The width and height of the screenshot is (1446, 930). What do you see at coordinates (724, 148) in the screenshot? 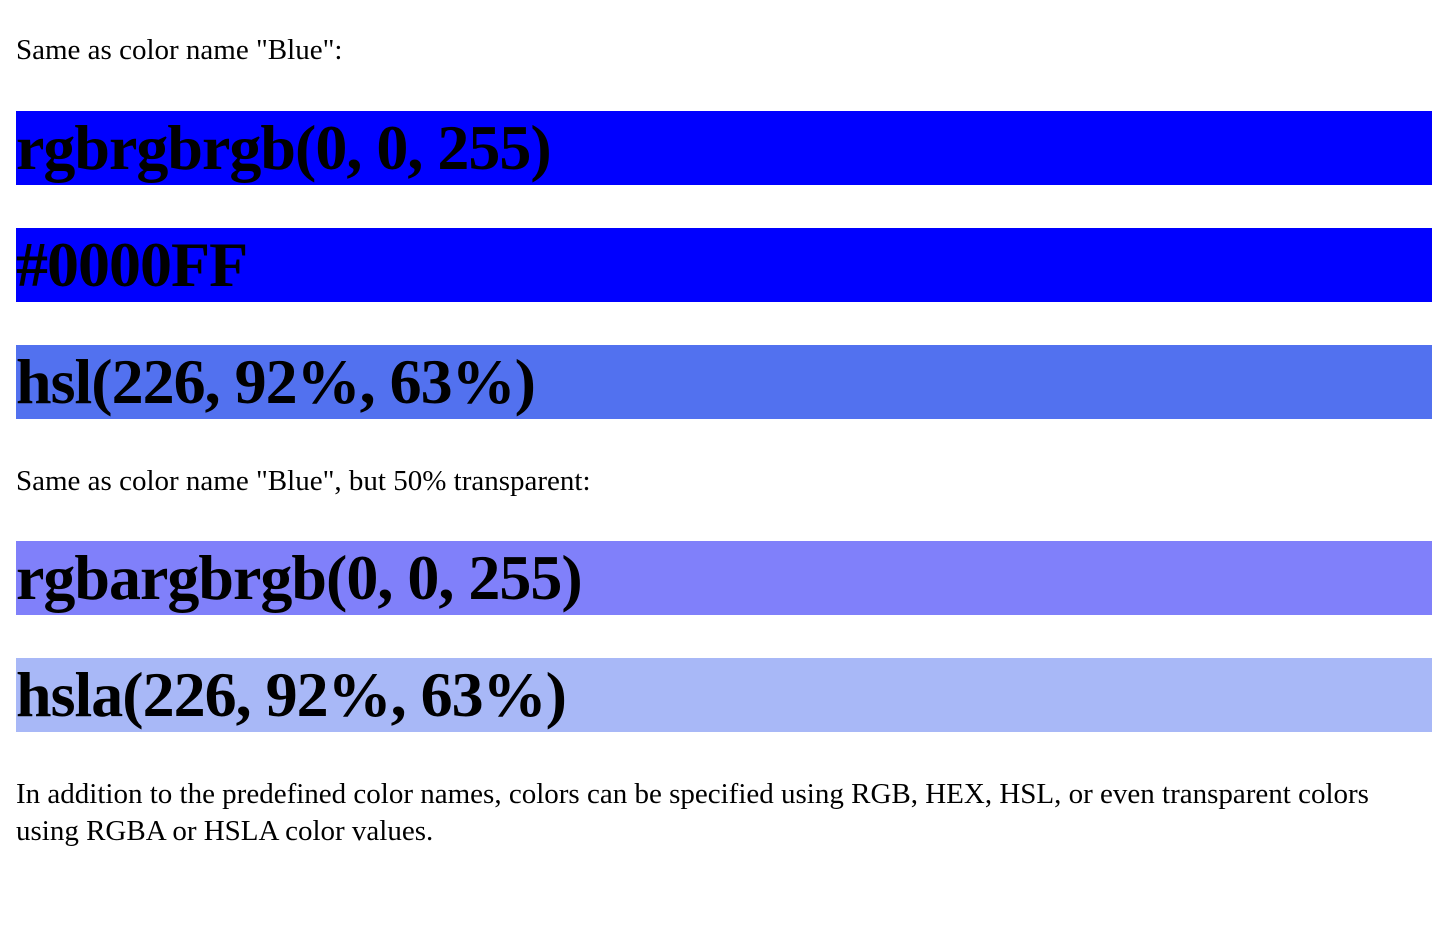
I see `swatch-rgb: rgbrgbrgb(0, 0, 255)` at bounding box center [724, 148].